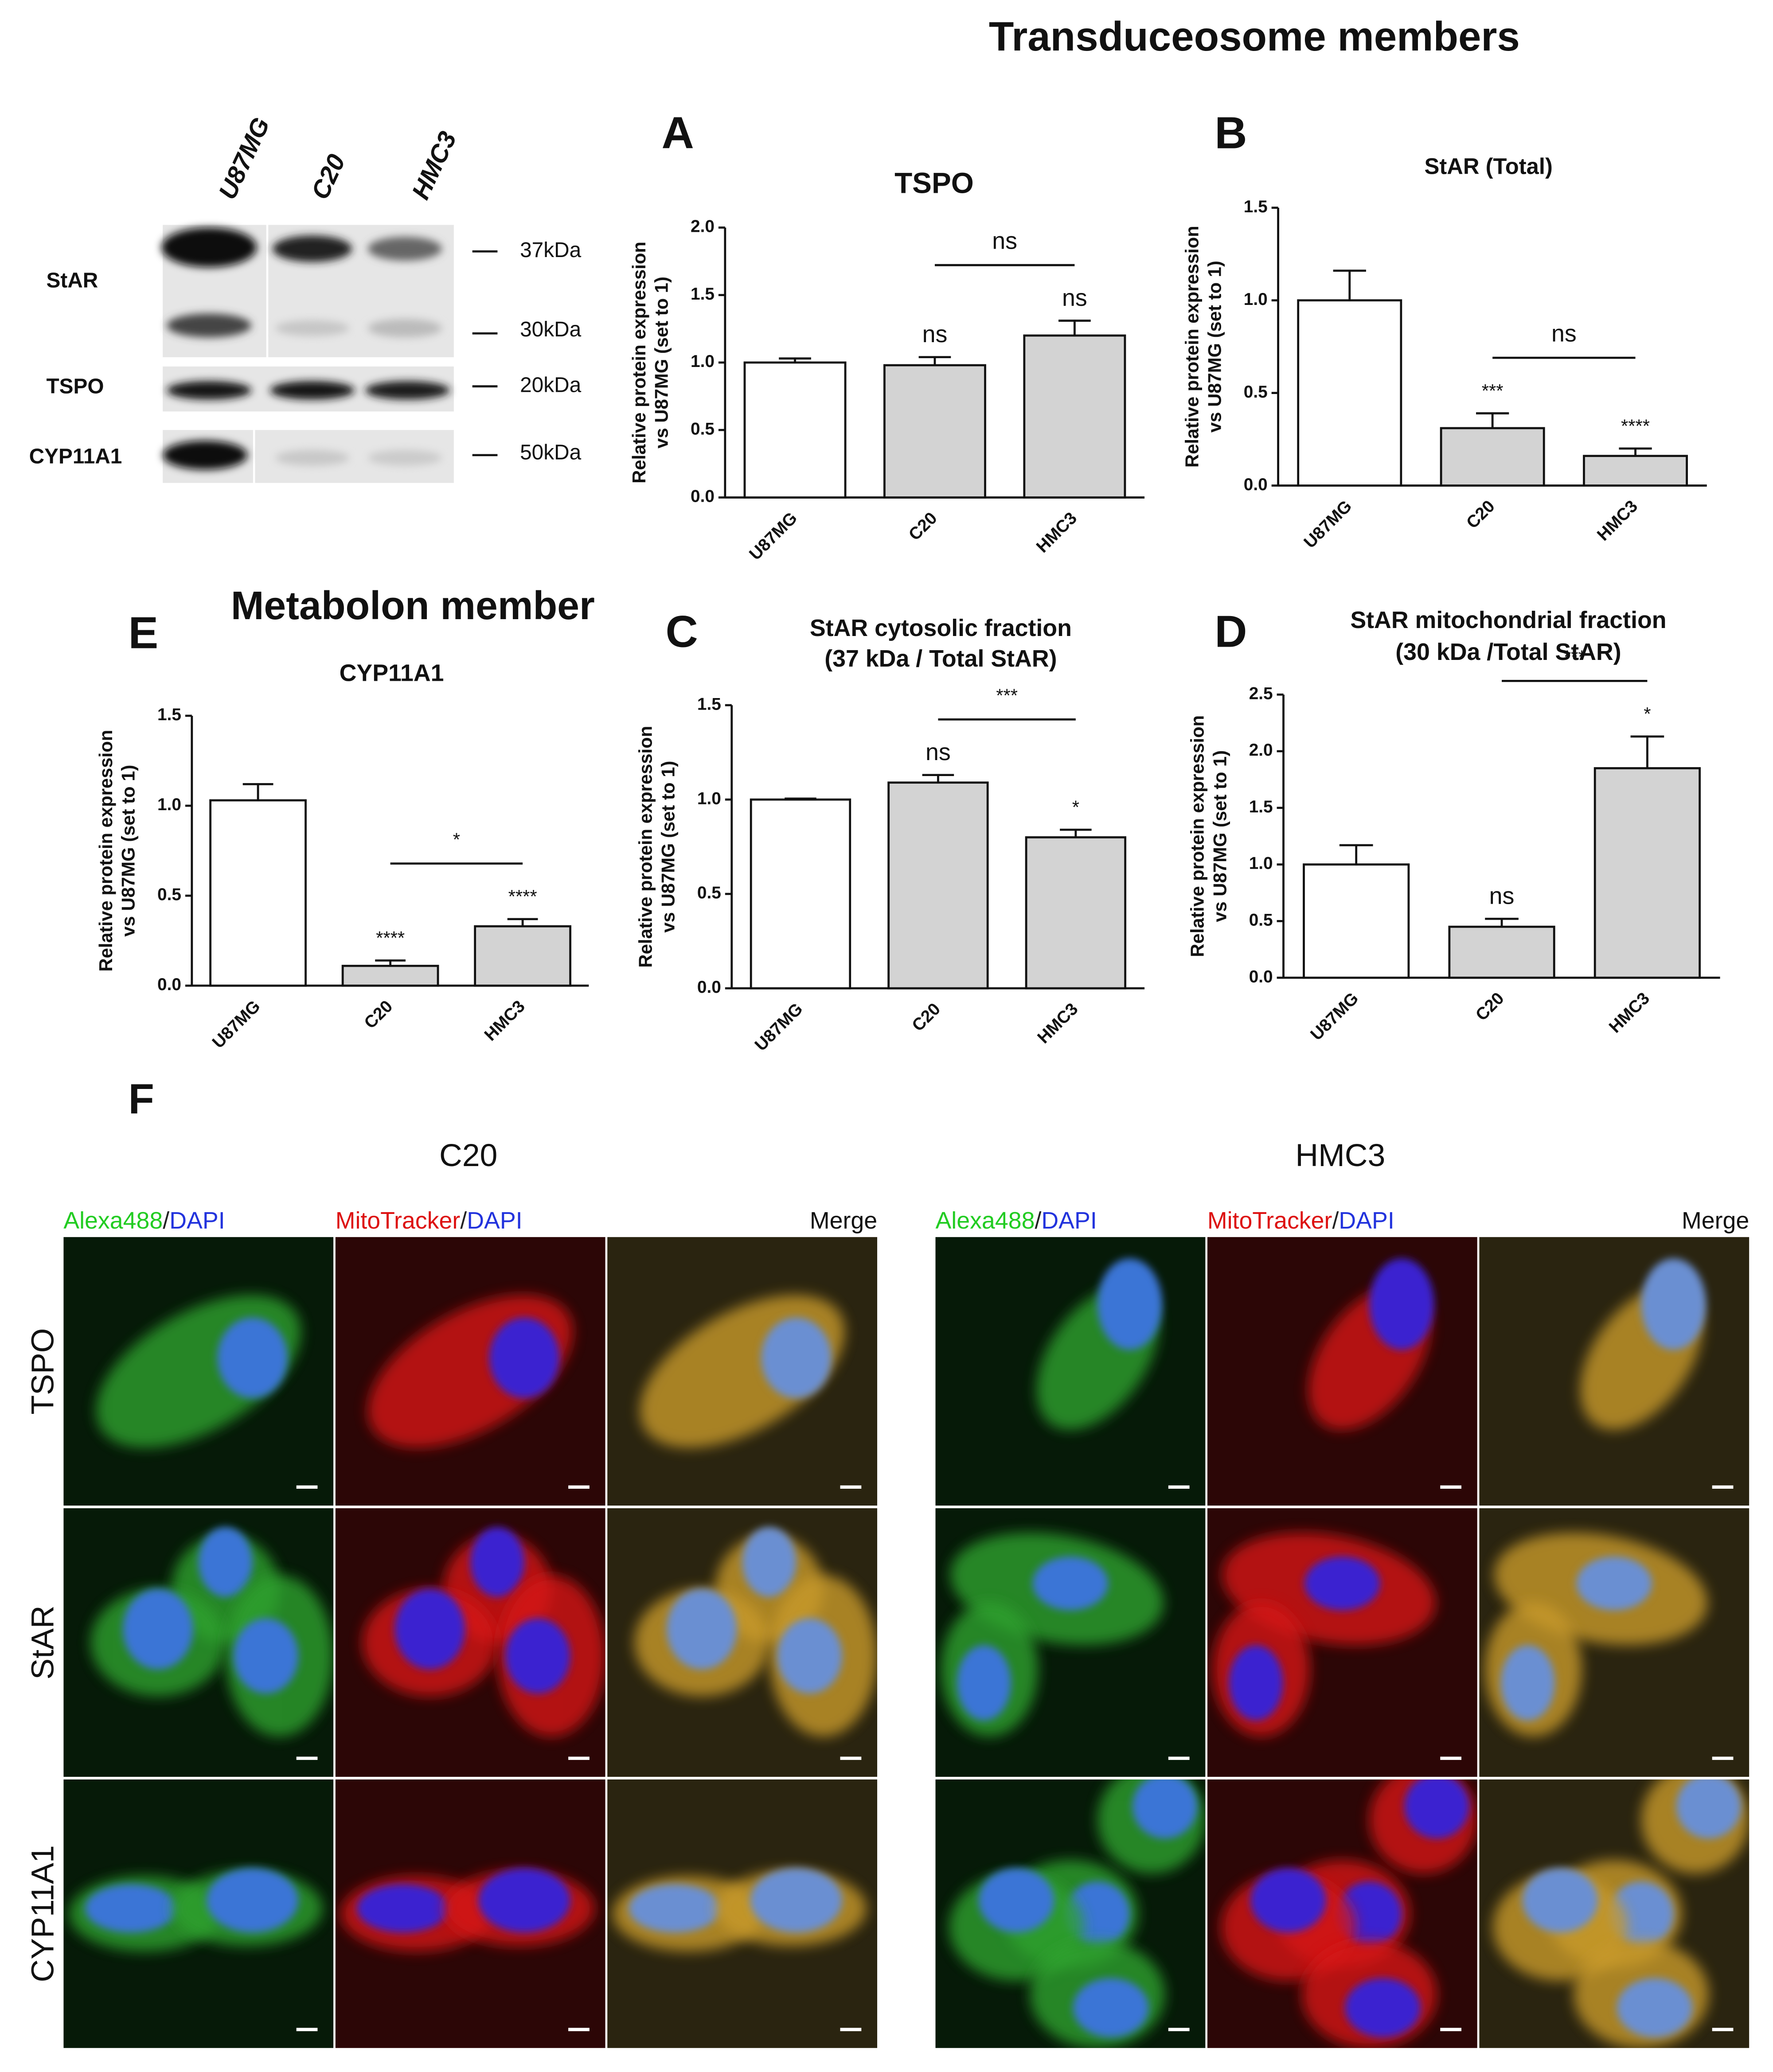  Describe the element at coordinates (1231, 632) in the screenshot. I see `panel-letter: D` at that location.